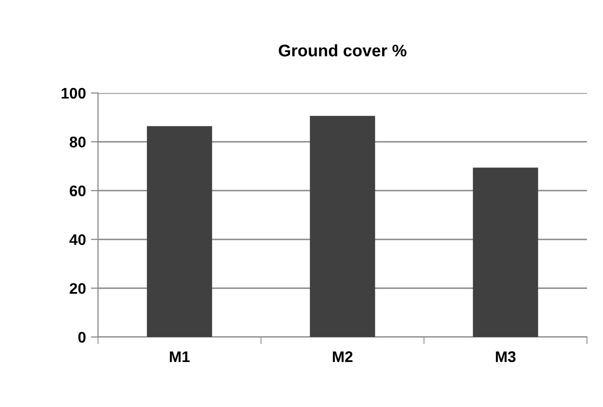  What do you see at coordinates (74, 93) in the screenshot?
I see `y-tick-label: 100` at bounding box center [74, 93].